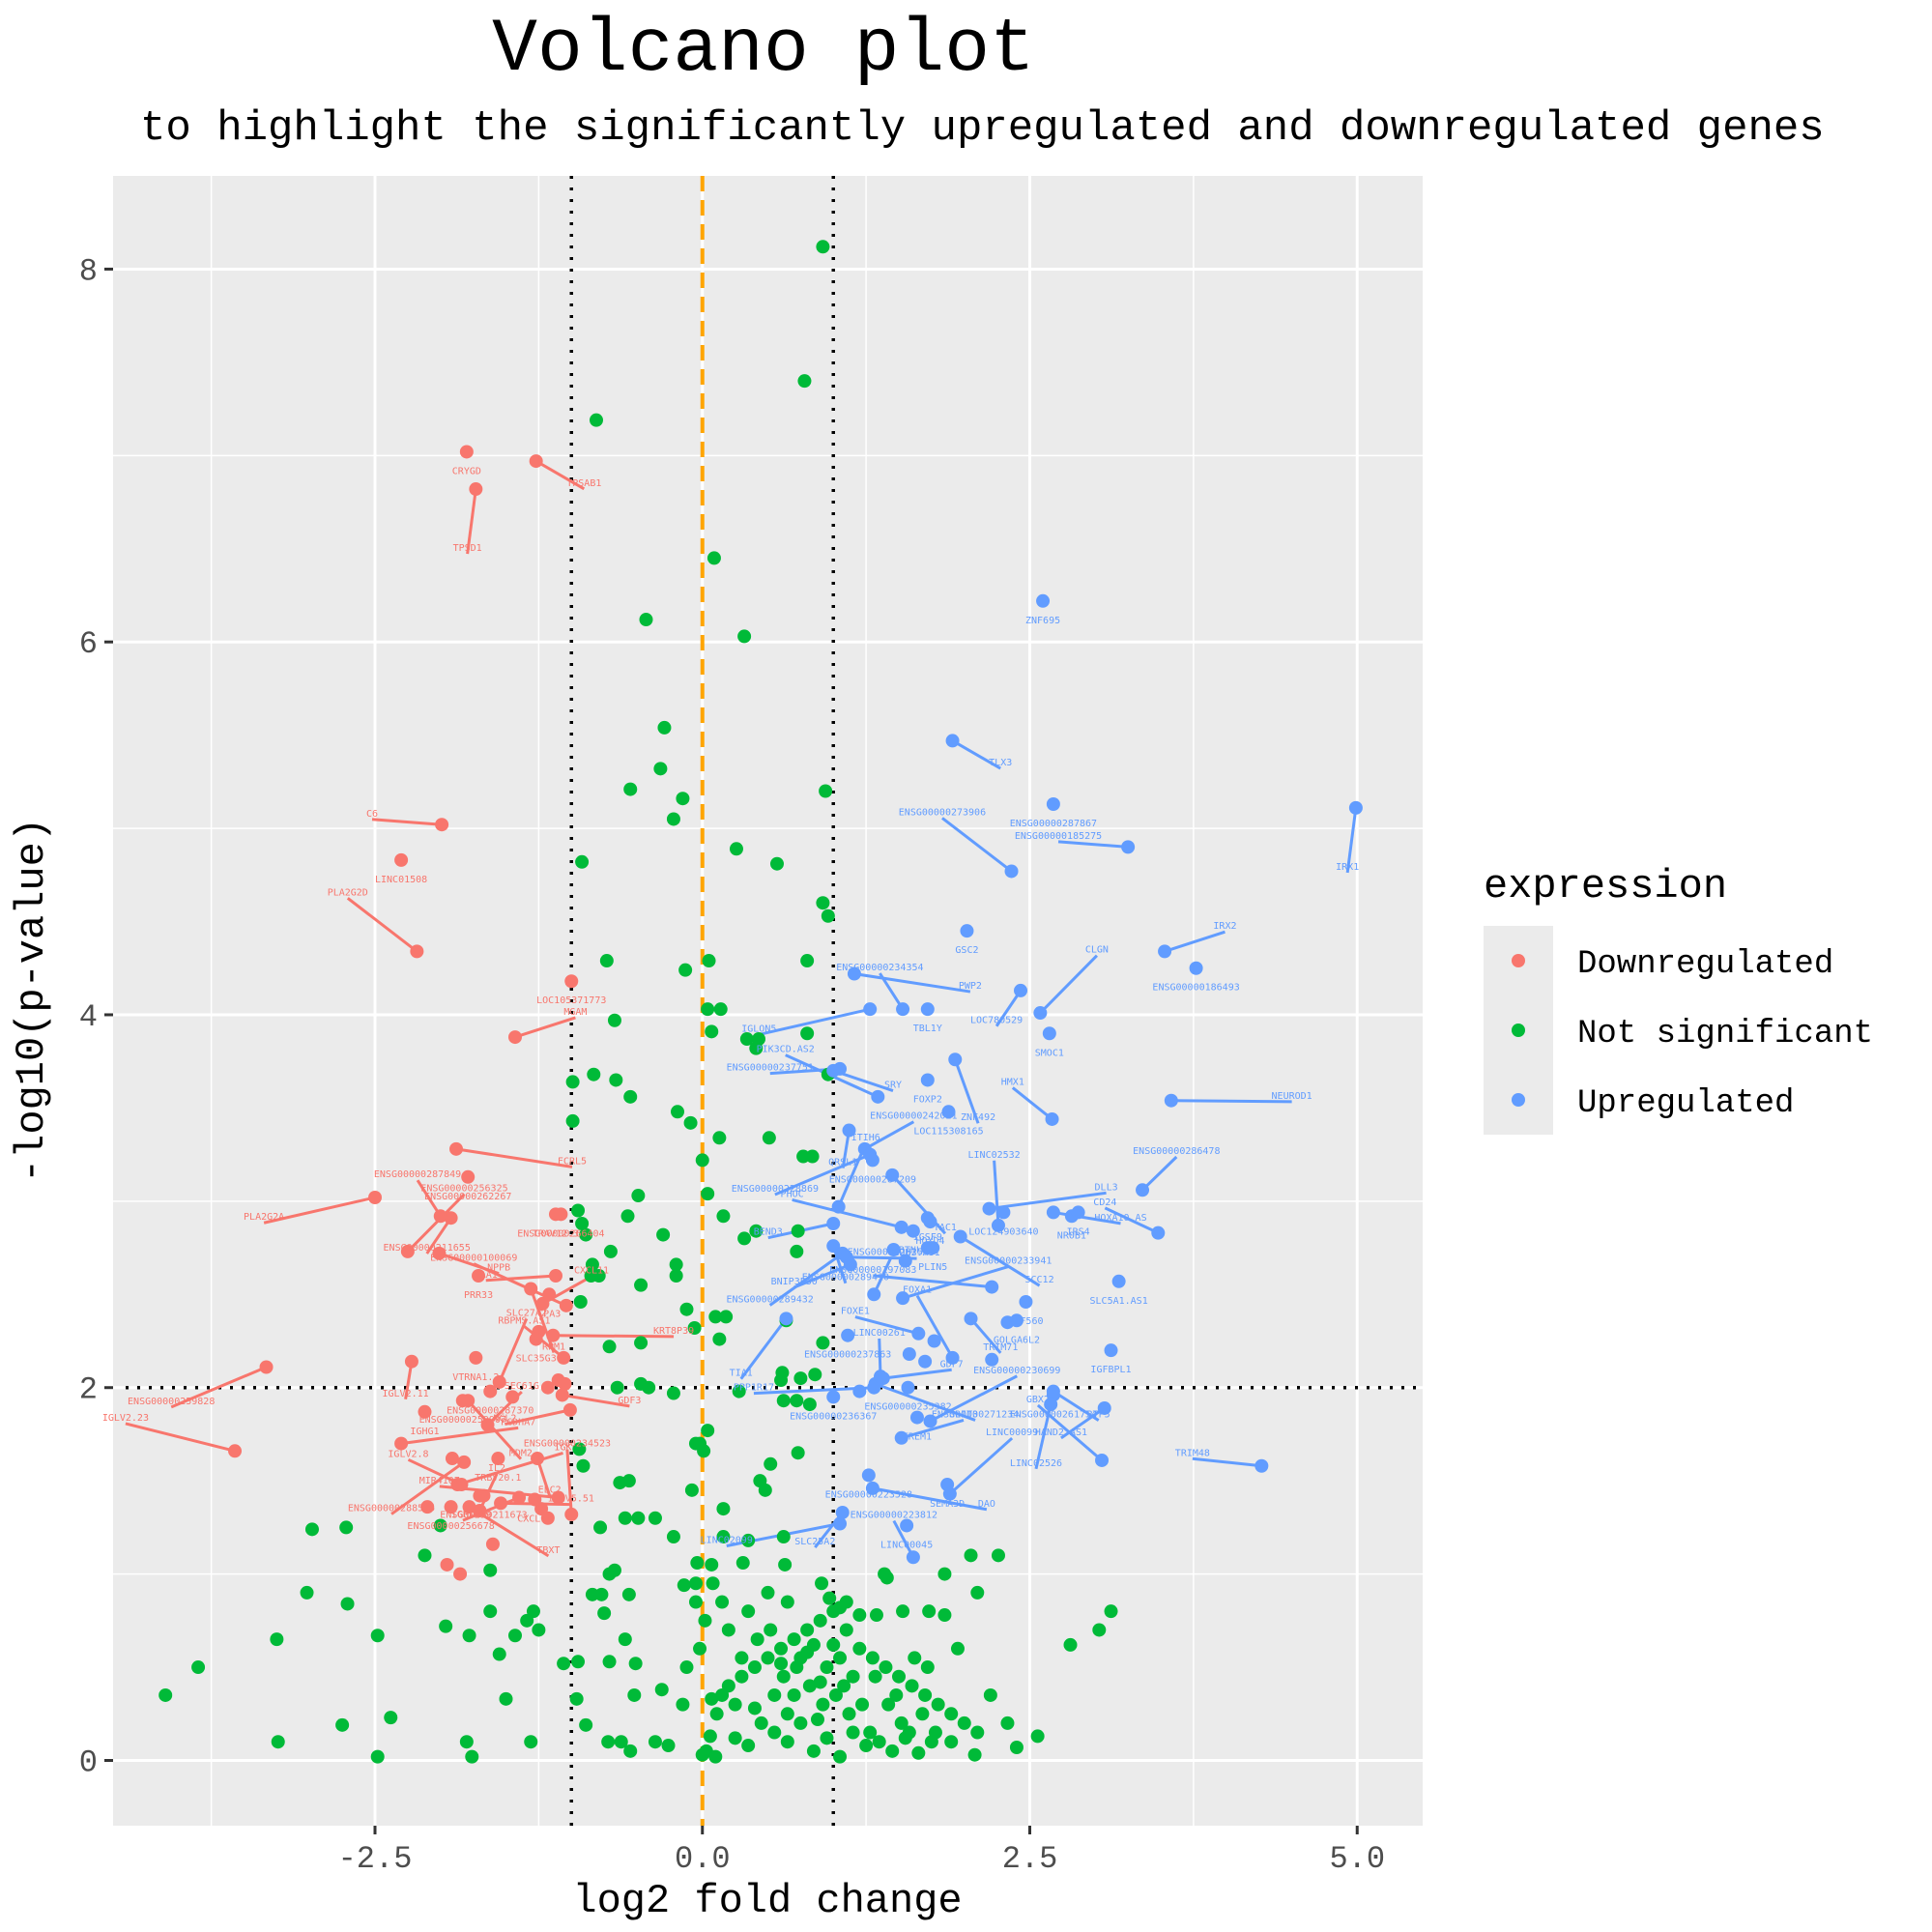  Describe the element at coordinates (486, 1275) in the screenshot. I see `gene-label: SAA1` at that location.